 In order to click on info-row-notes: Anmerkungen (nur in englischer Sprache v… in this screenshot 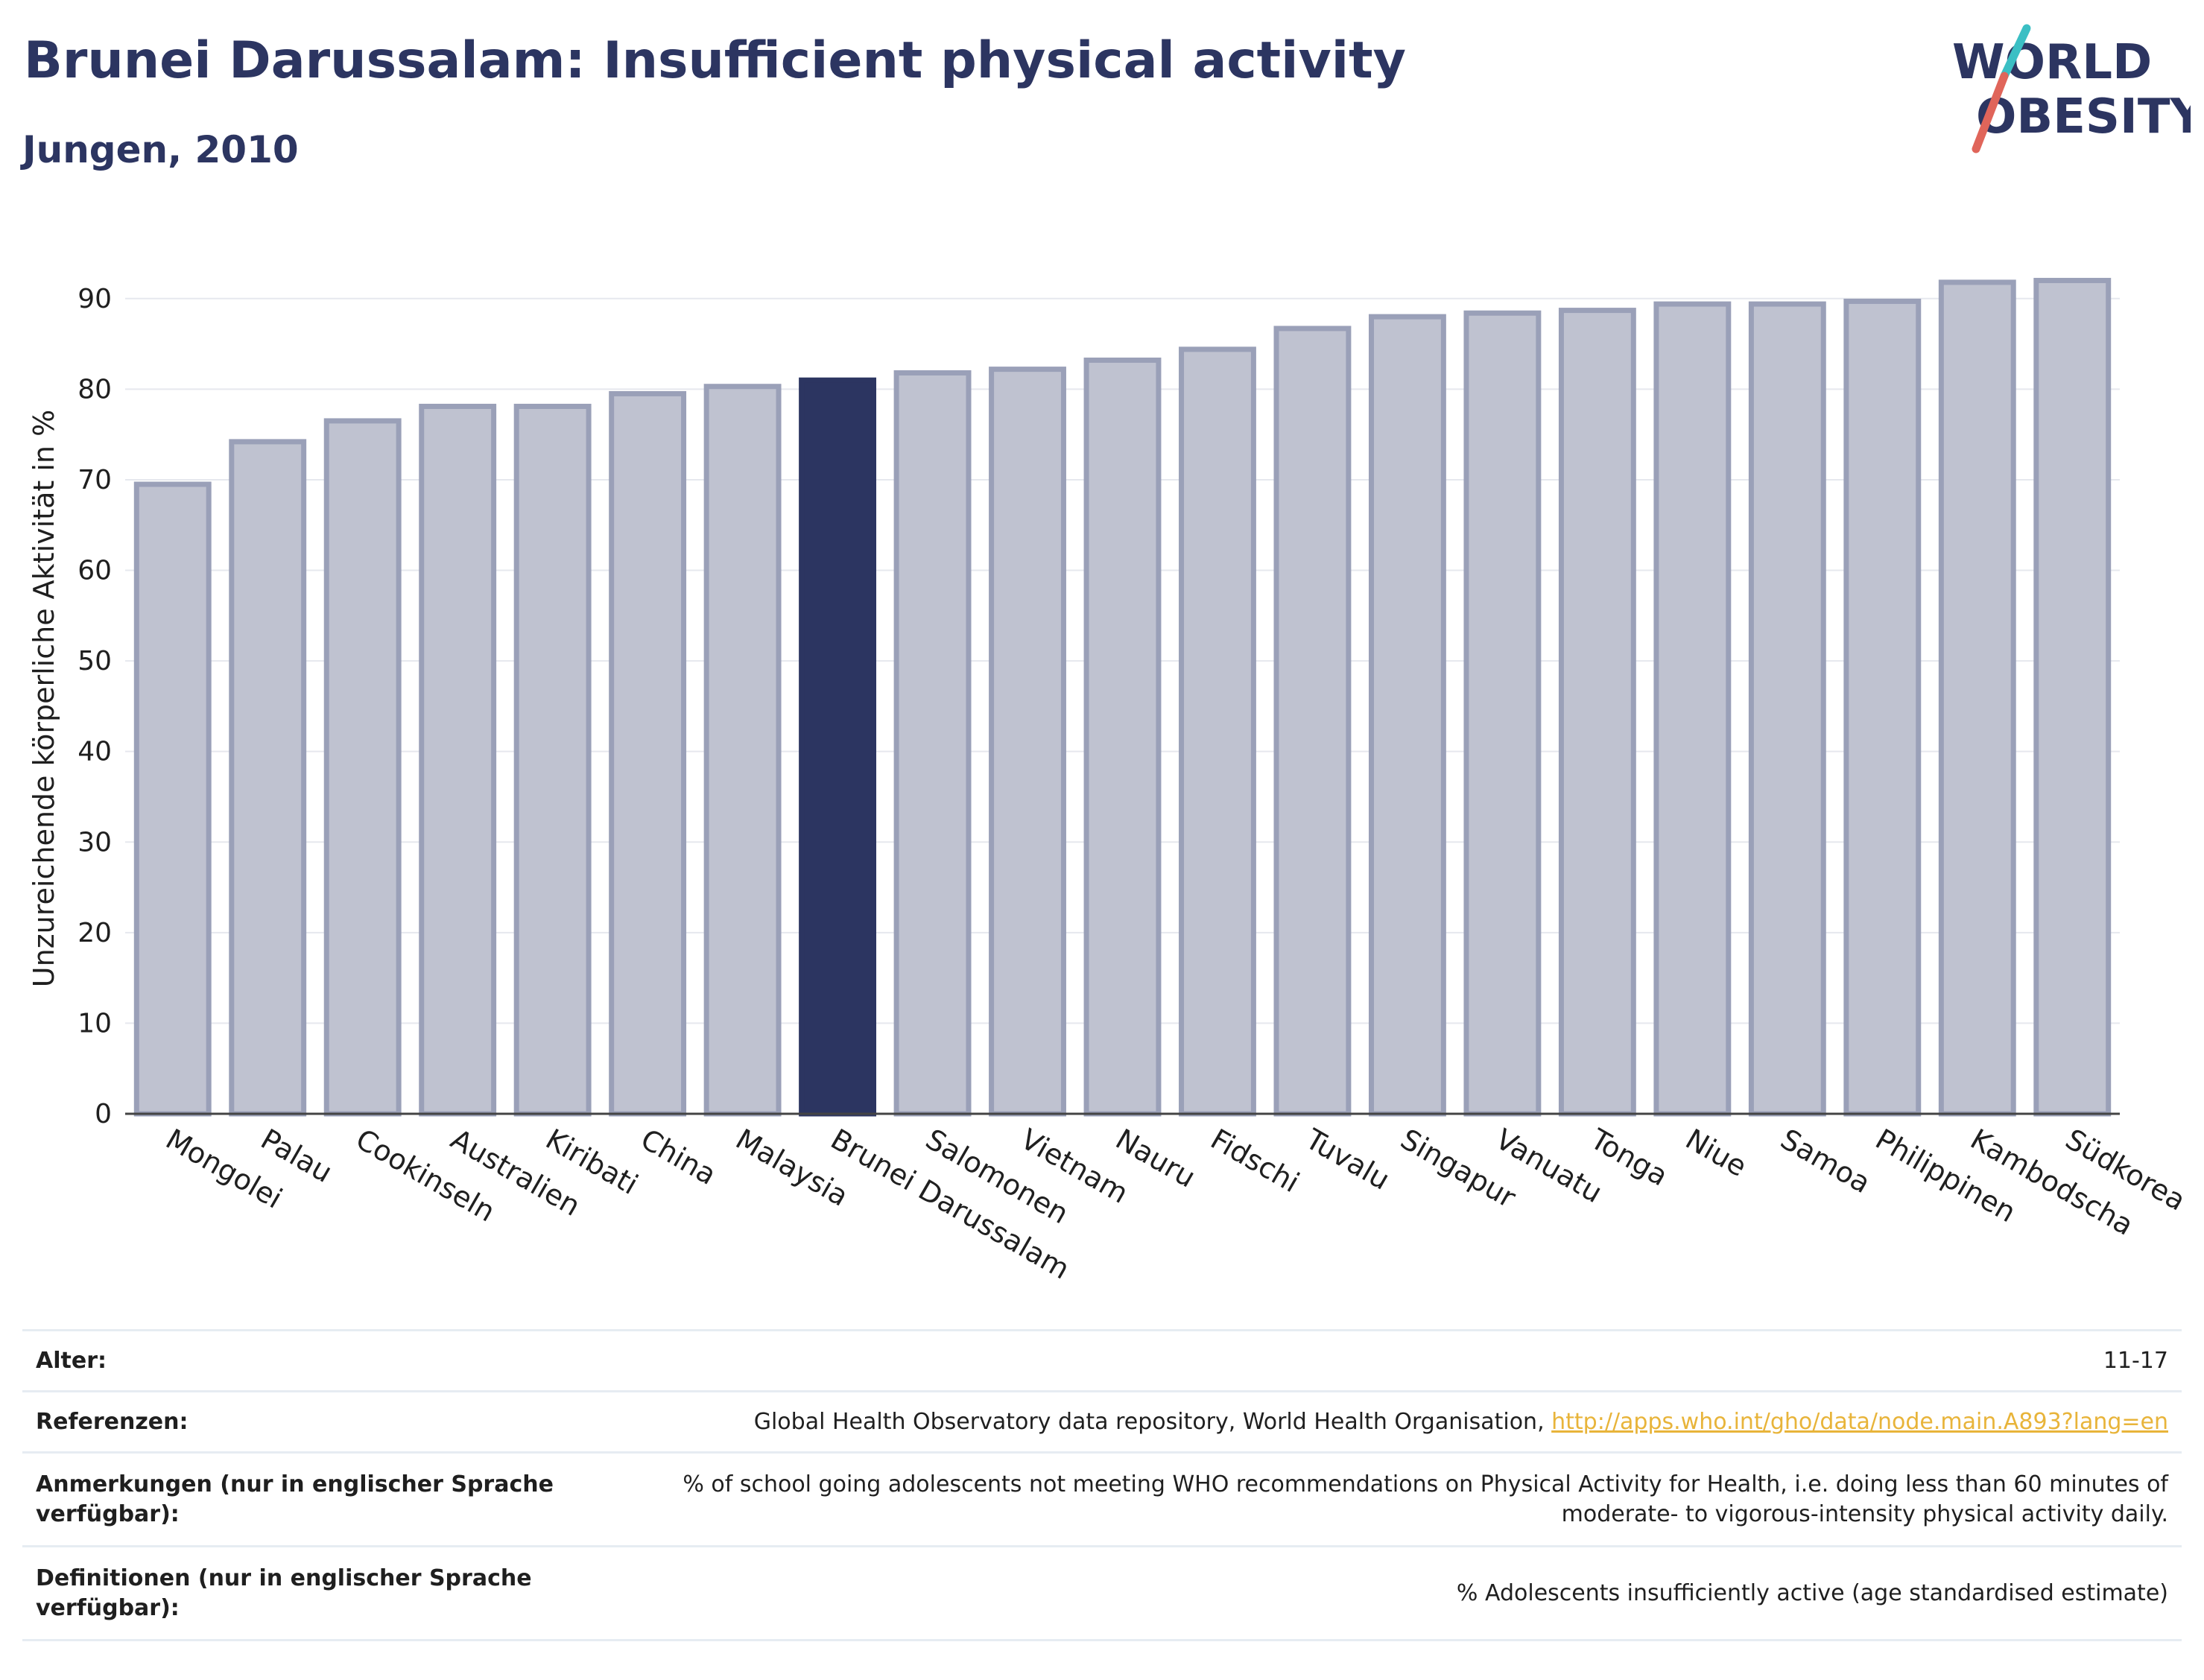, I will do `click(1102, 1499)`.